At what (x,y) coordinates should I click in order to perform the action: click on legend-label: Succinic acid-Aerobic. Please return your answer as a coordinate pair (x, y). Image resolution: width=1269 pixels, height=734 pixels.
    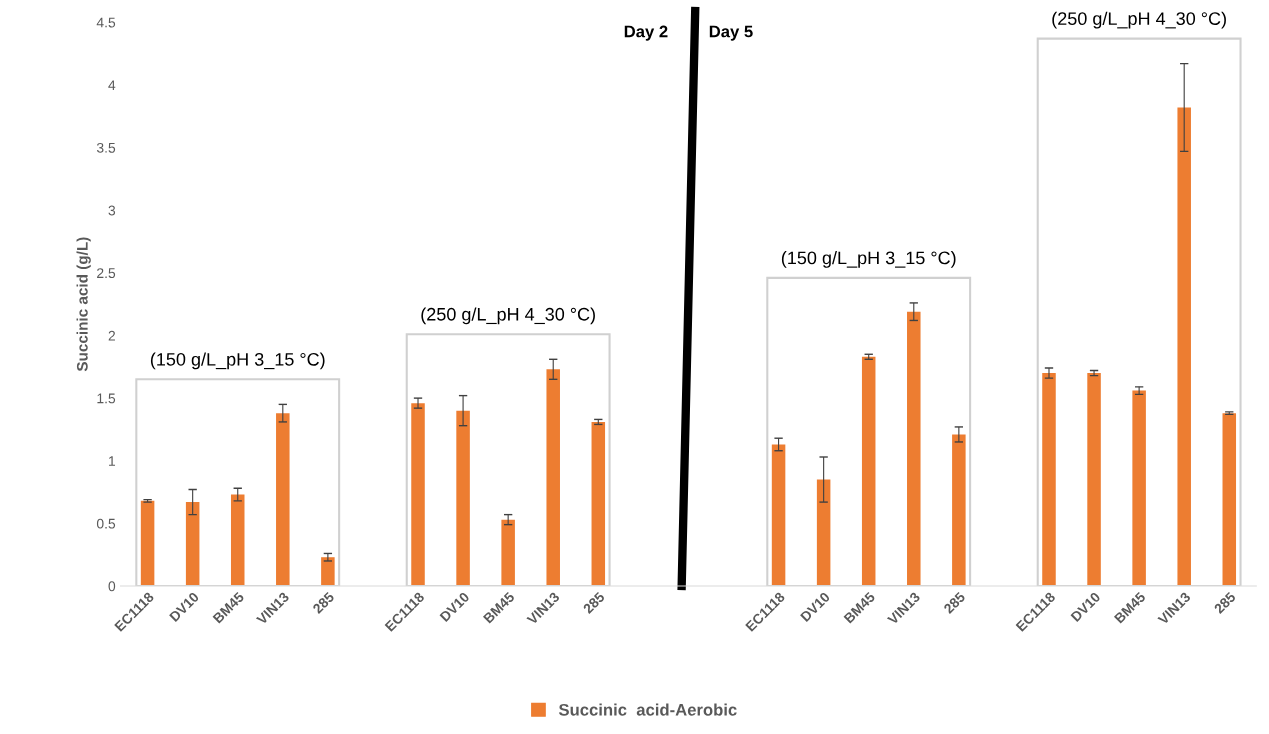
    Looking at the image, I should click on (647, 709).